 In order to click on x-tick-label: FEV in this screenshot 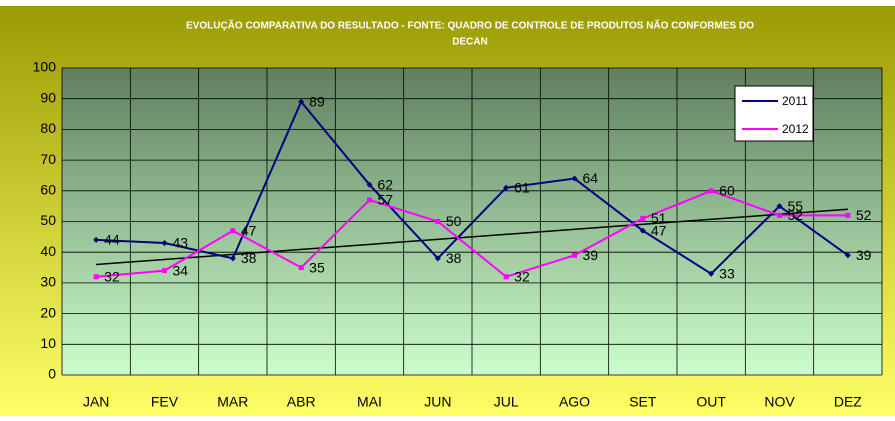, I will do `click(165, 402)`.